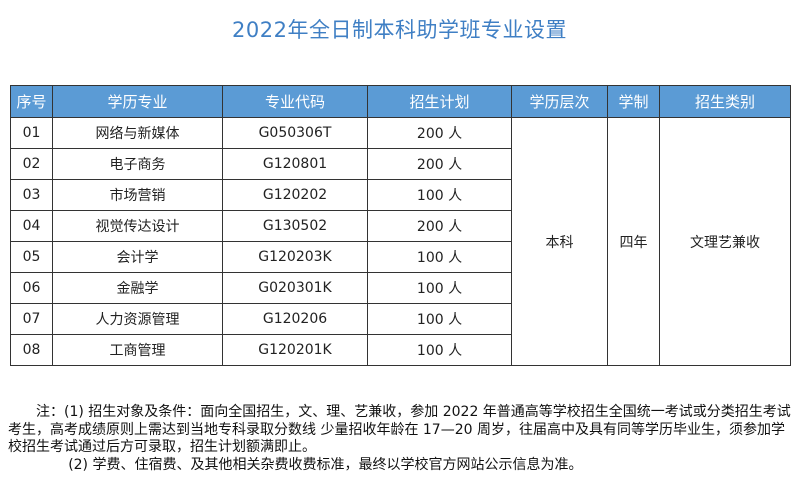 Image resolution: width=799 pixels, height=500 pixels. Describe the element at coordinates (137, 164) in the screenshot. I see `table-cell: 电子商务` at that location.